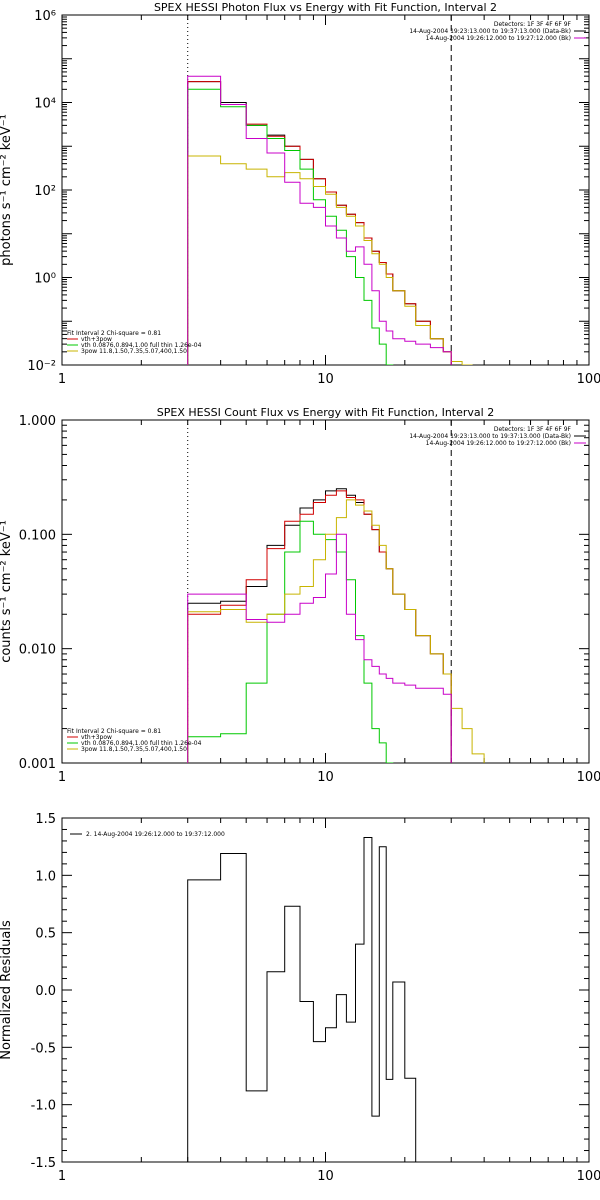  Describe the element at coordinates (43, 1048) in the screenshot. I see `y-tick-label: -0.5` at that location.